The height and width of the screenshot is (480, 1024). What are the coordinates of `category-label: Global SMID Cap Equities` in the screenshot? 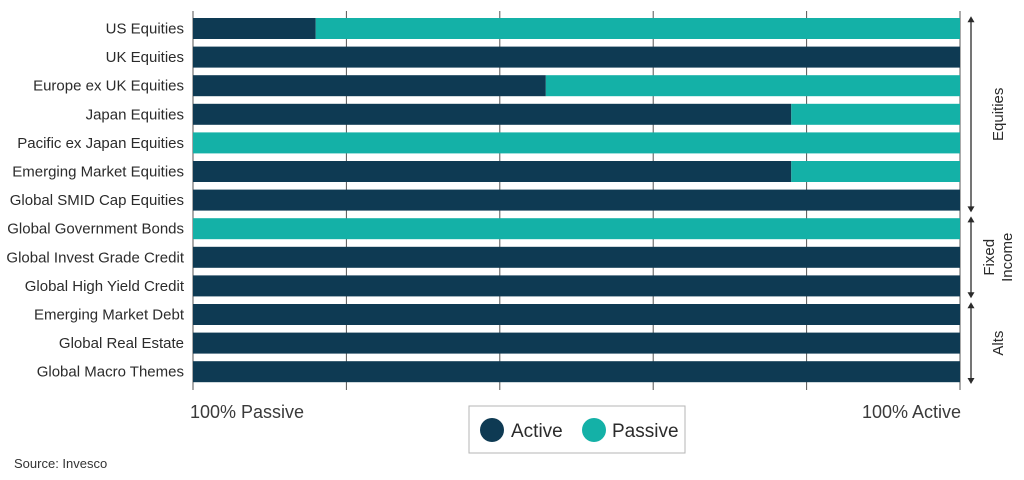 It's located at (97, 200).